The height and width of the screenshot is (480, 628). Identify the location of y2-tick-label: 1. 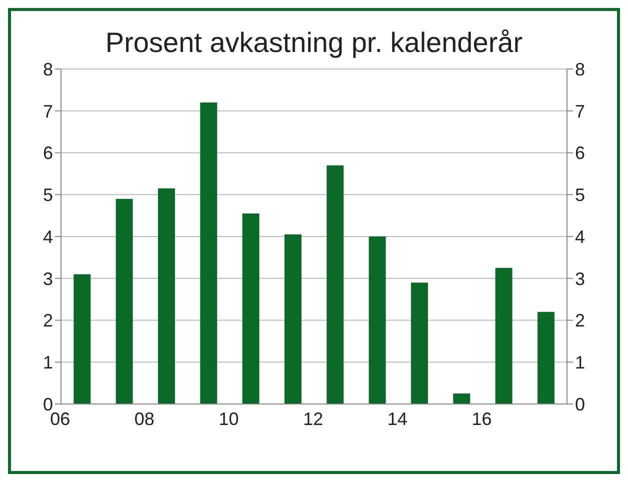
(580, 362).